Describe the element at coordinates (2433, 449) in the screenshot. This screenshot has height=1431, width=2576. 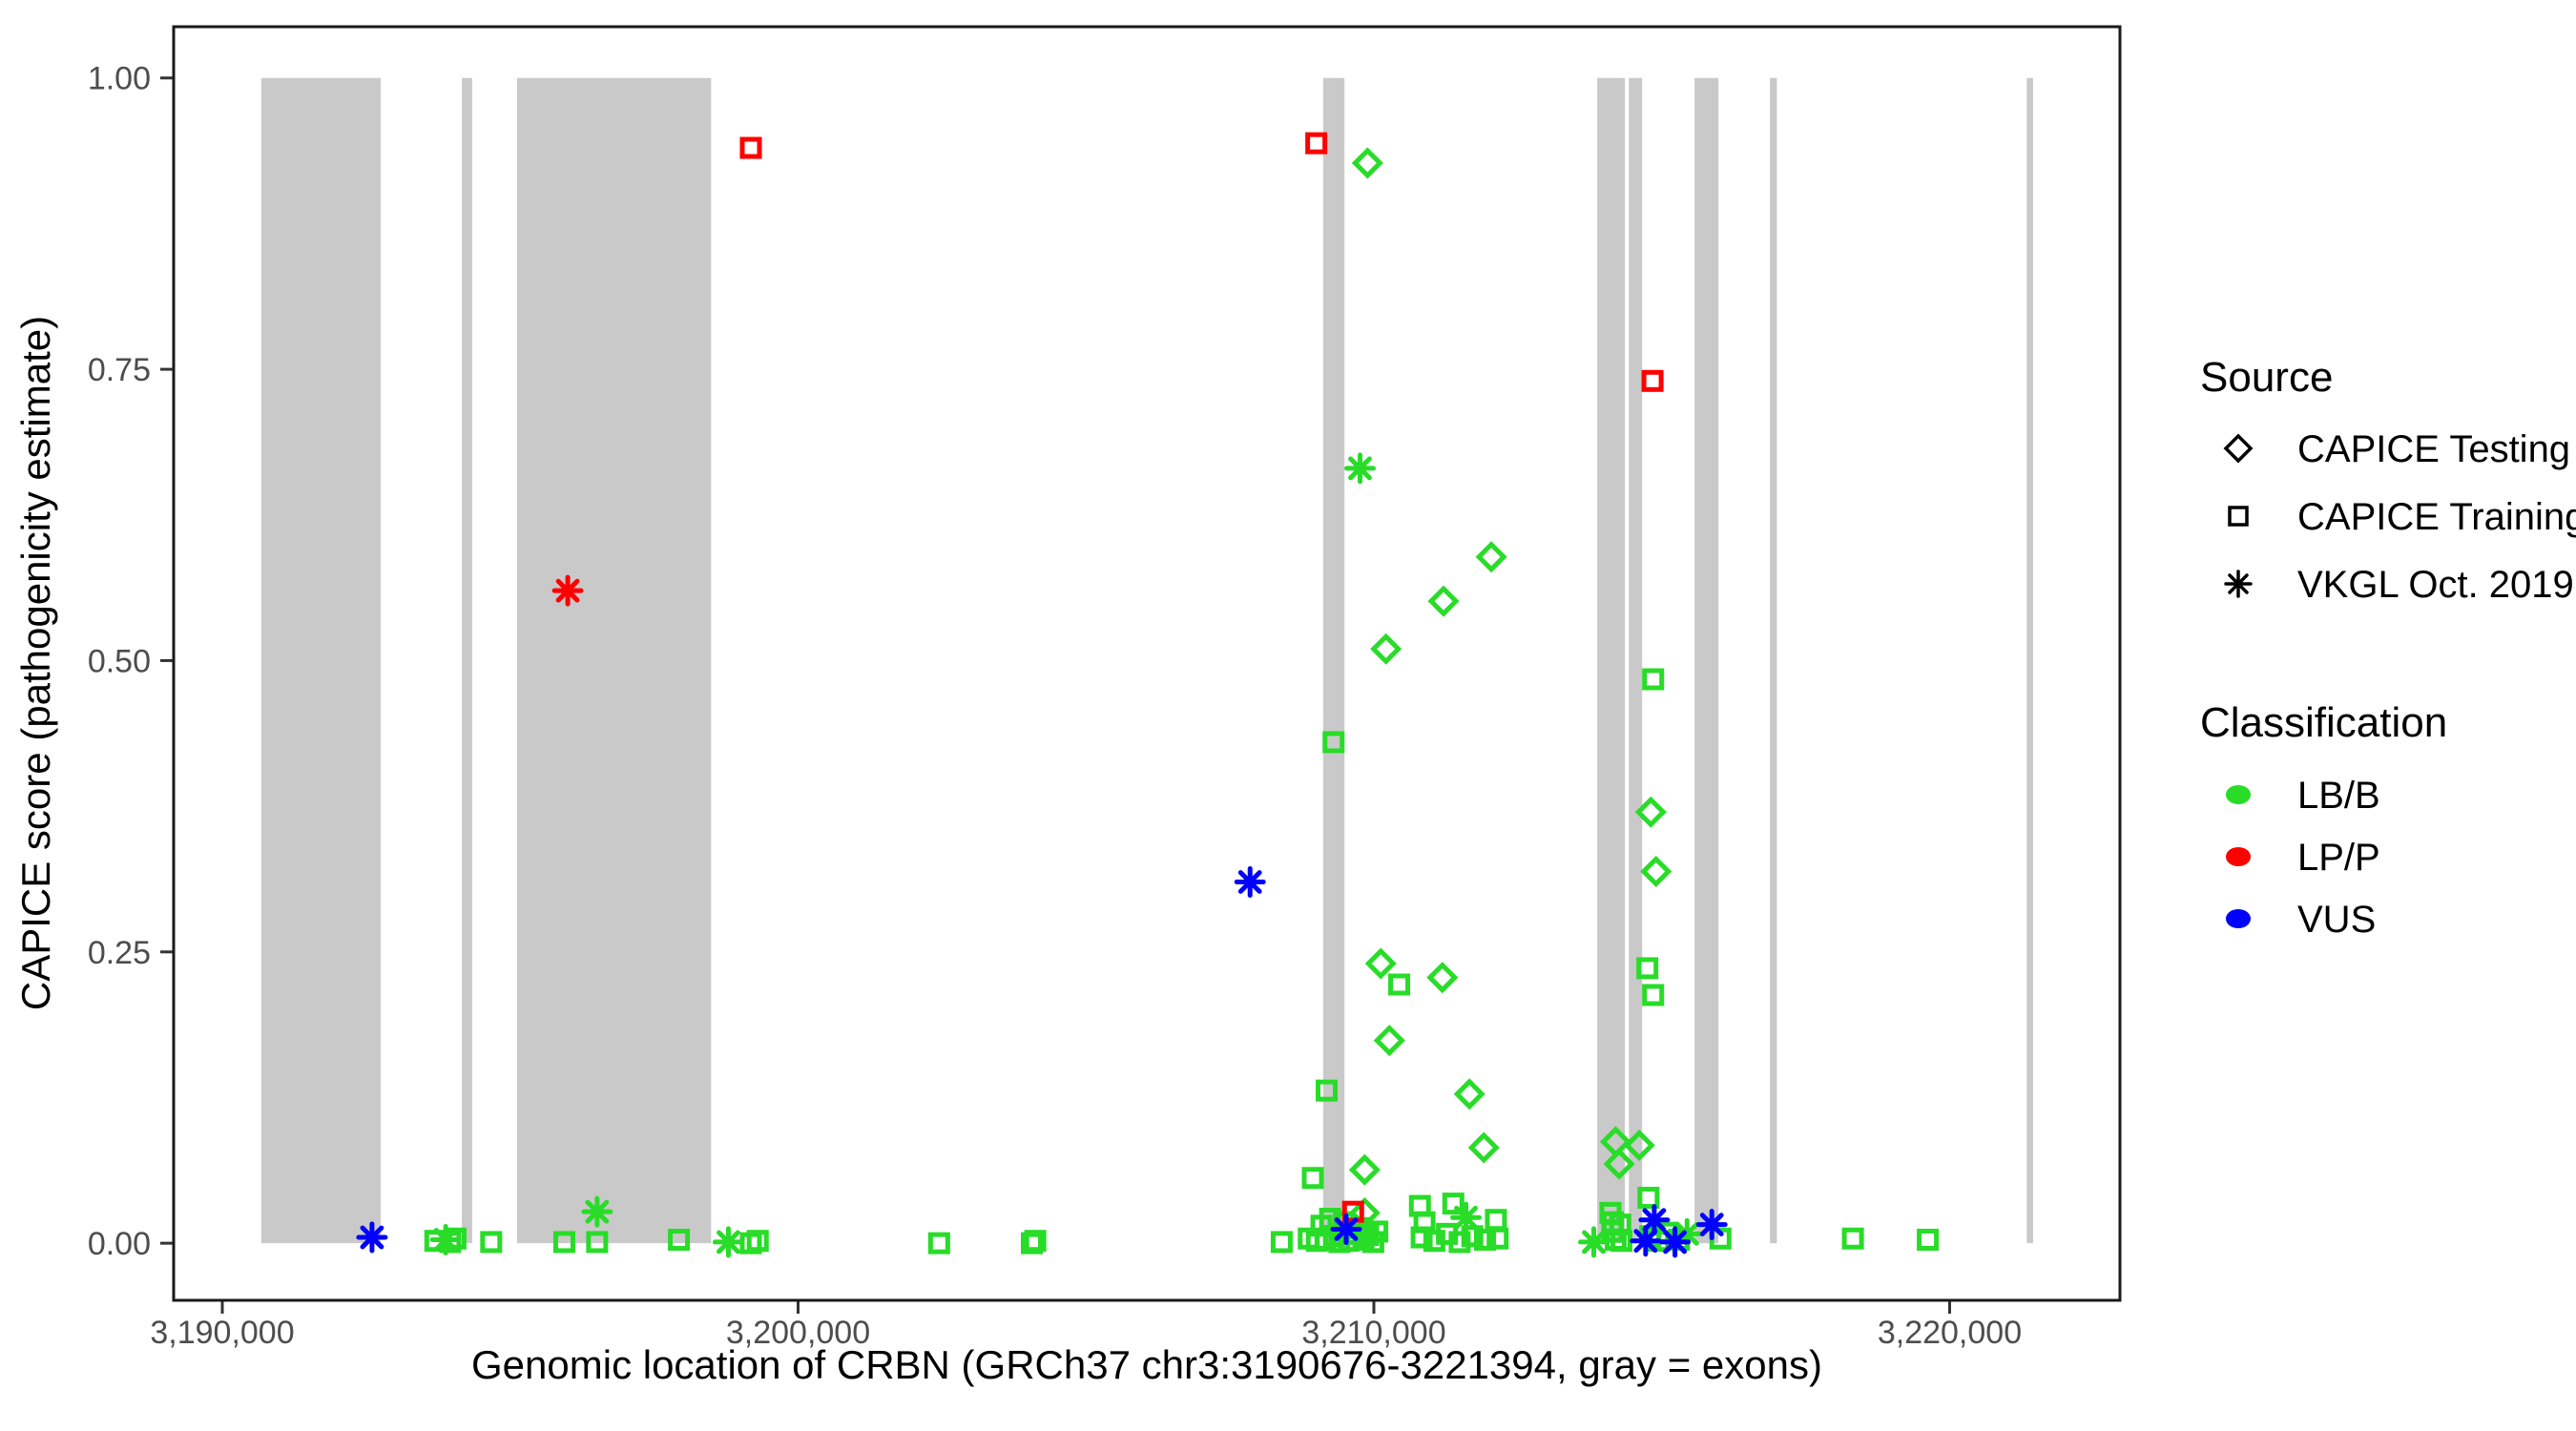
I see `legend-item-capice-testing: CAPICE Testing` at that location.